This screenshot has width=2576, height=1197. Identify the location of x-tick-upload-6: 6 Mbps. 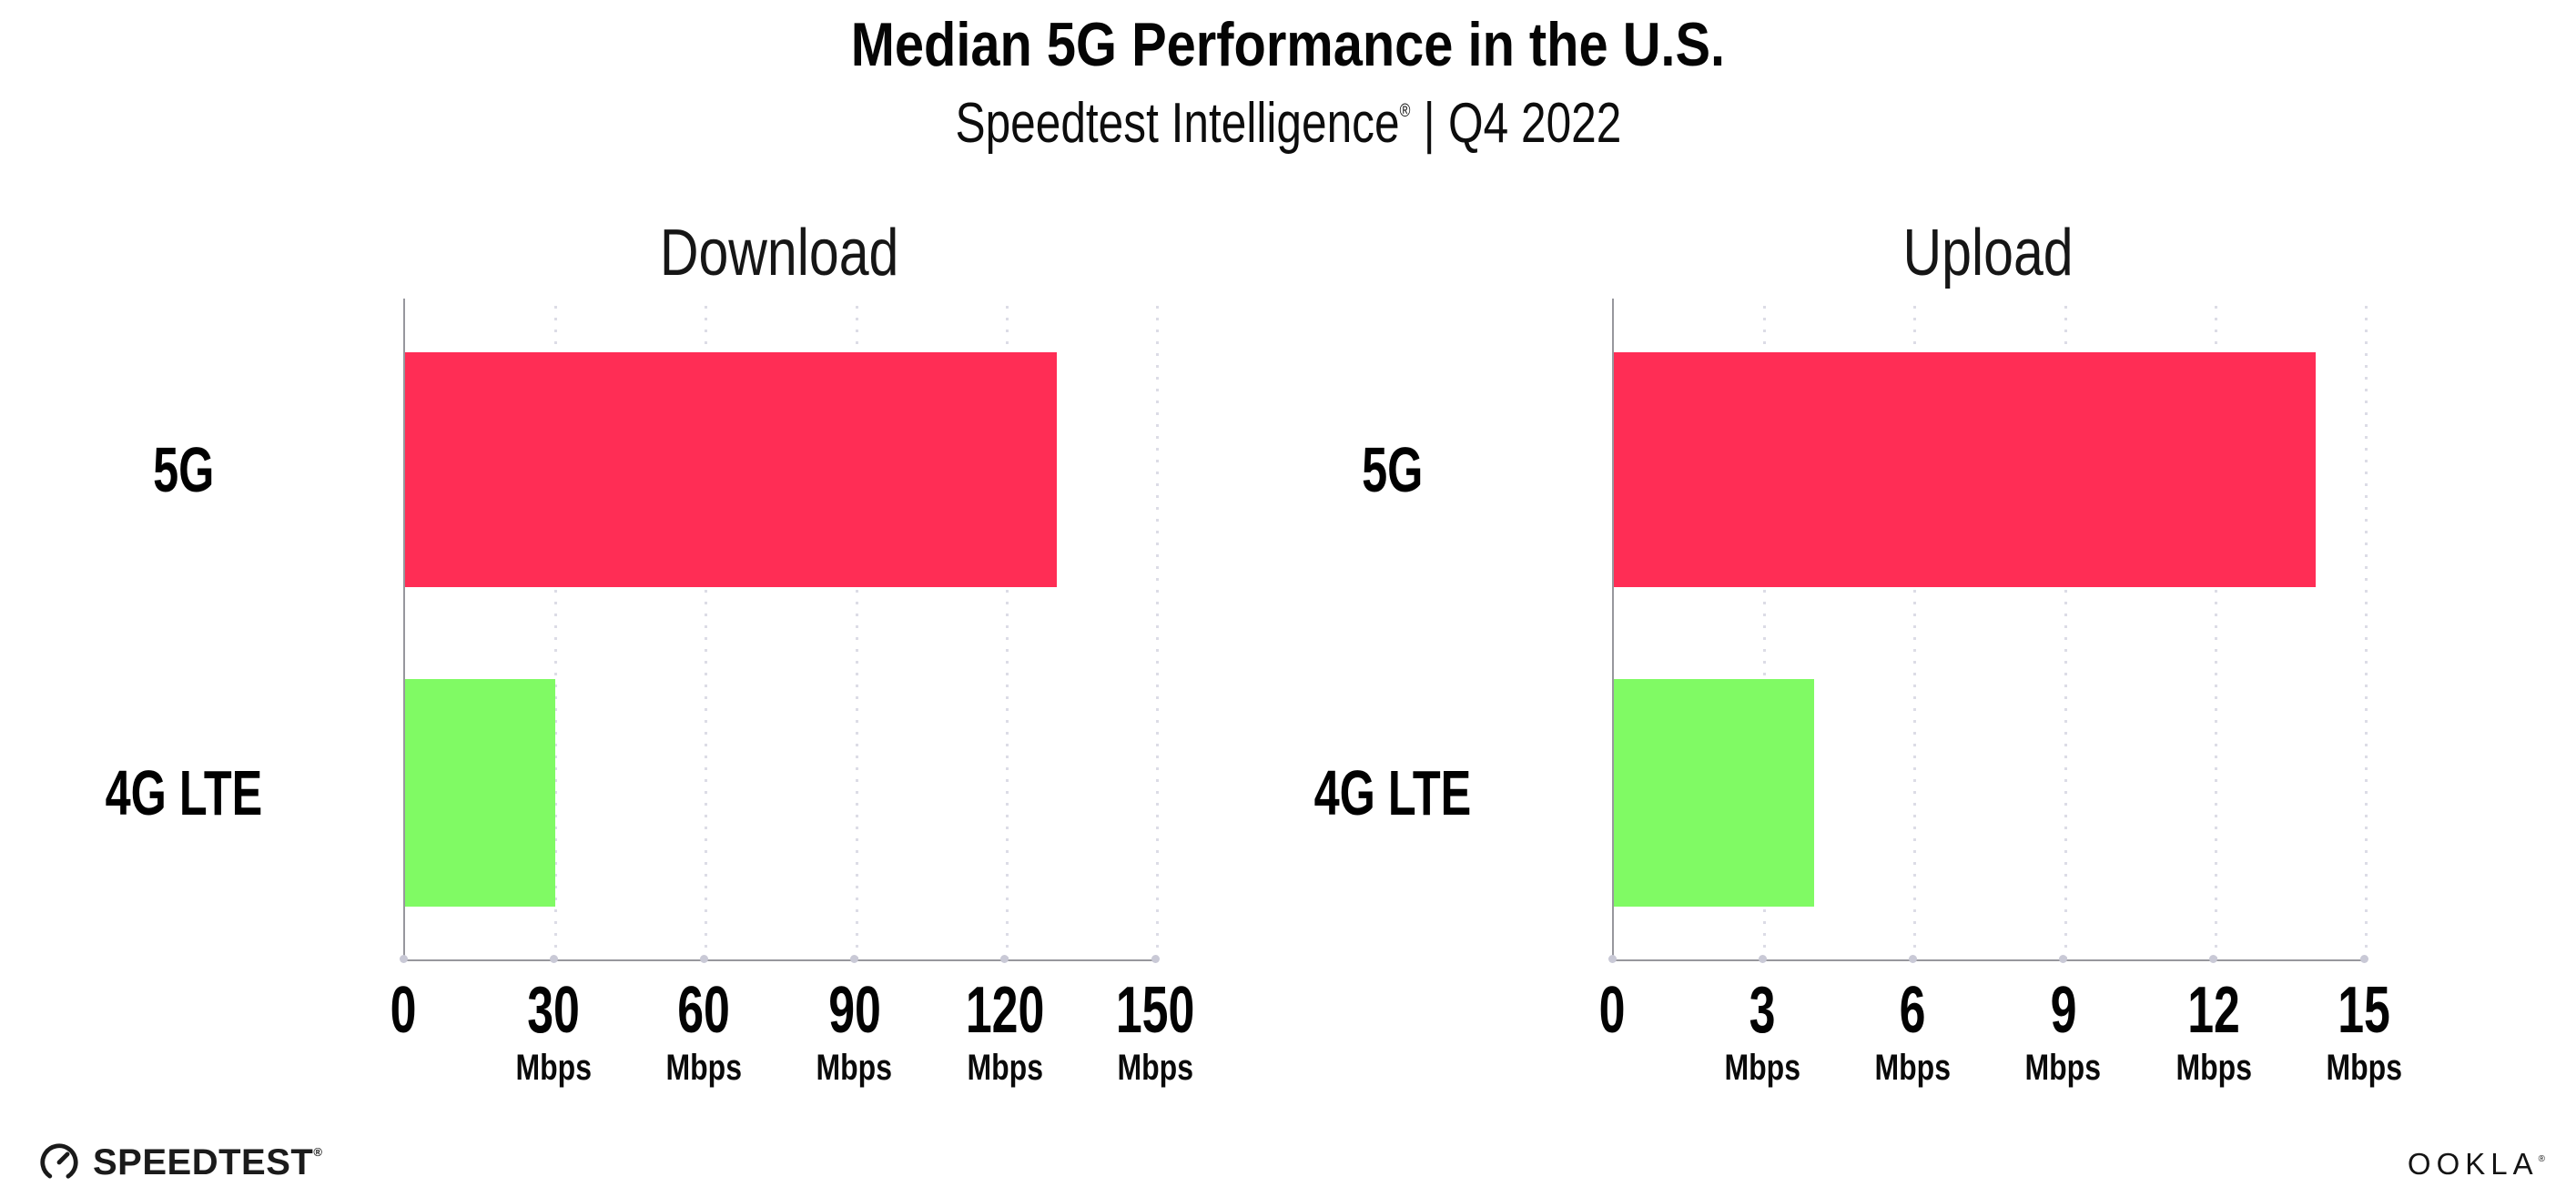
(1912, 1033).